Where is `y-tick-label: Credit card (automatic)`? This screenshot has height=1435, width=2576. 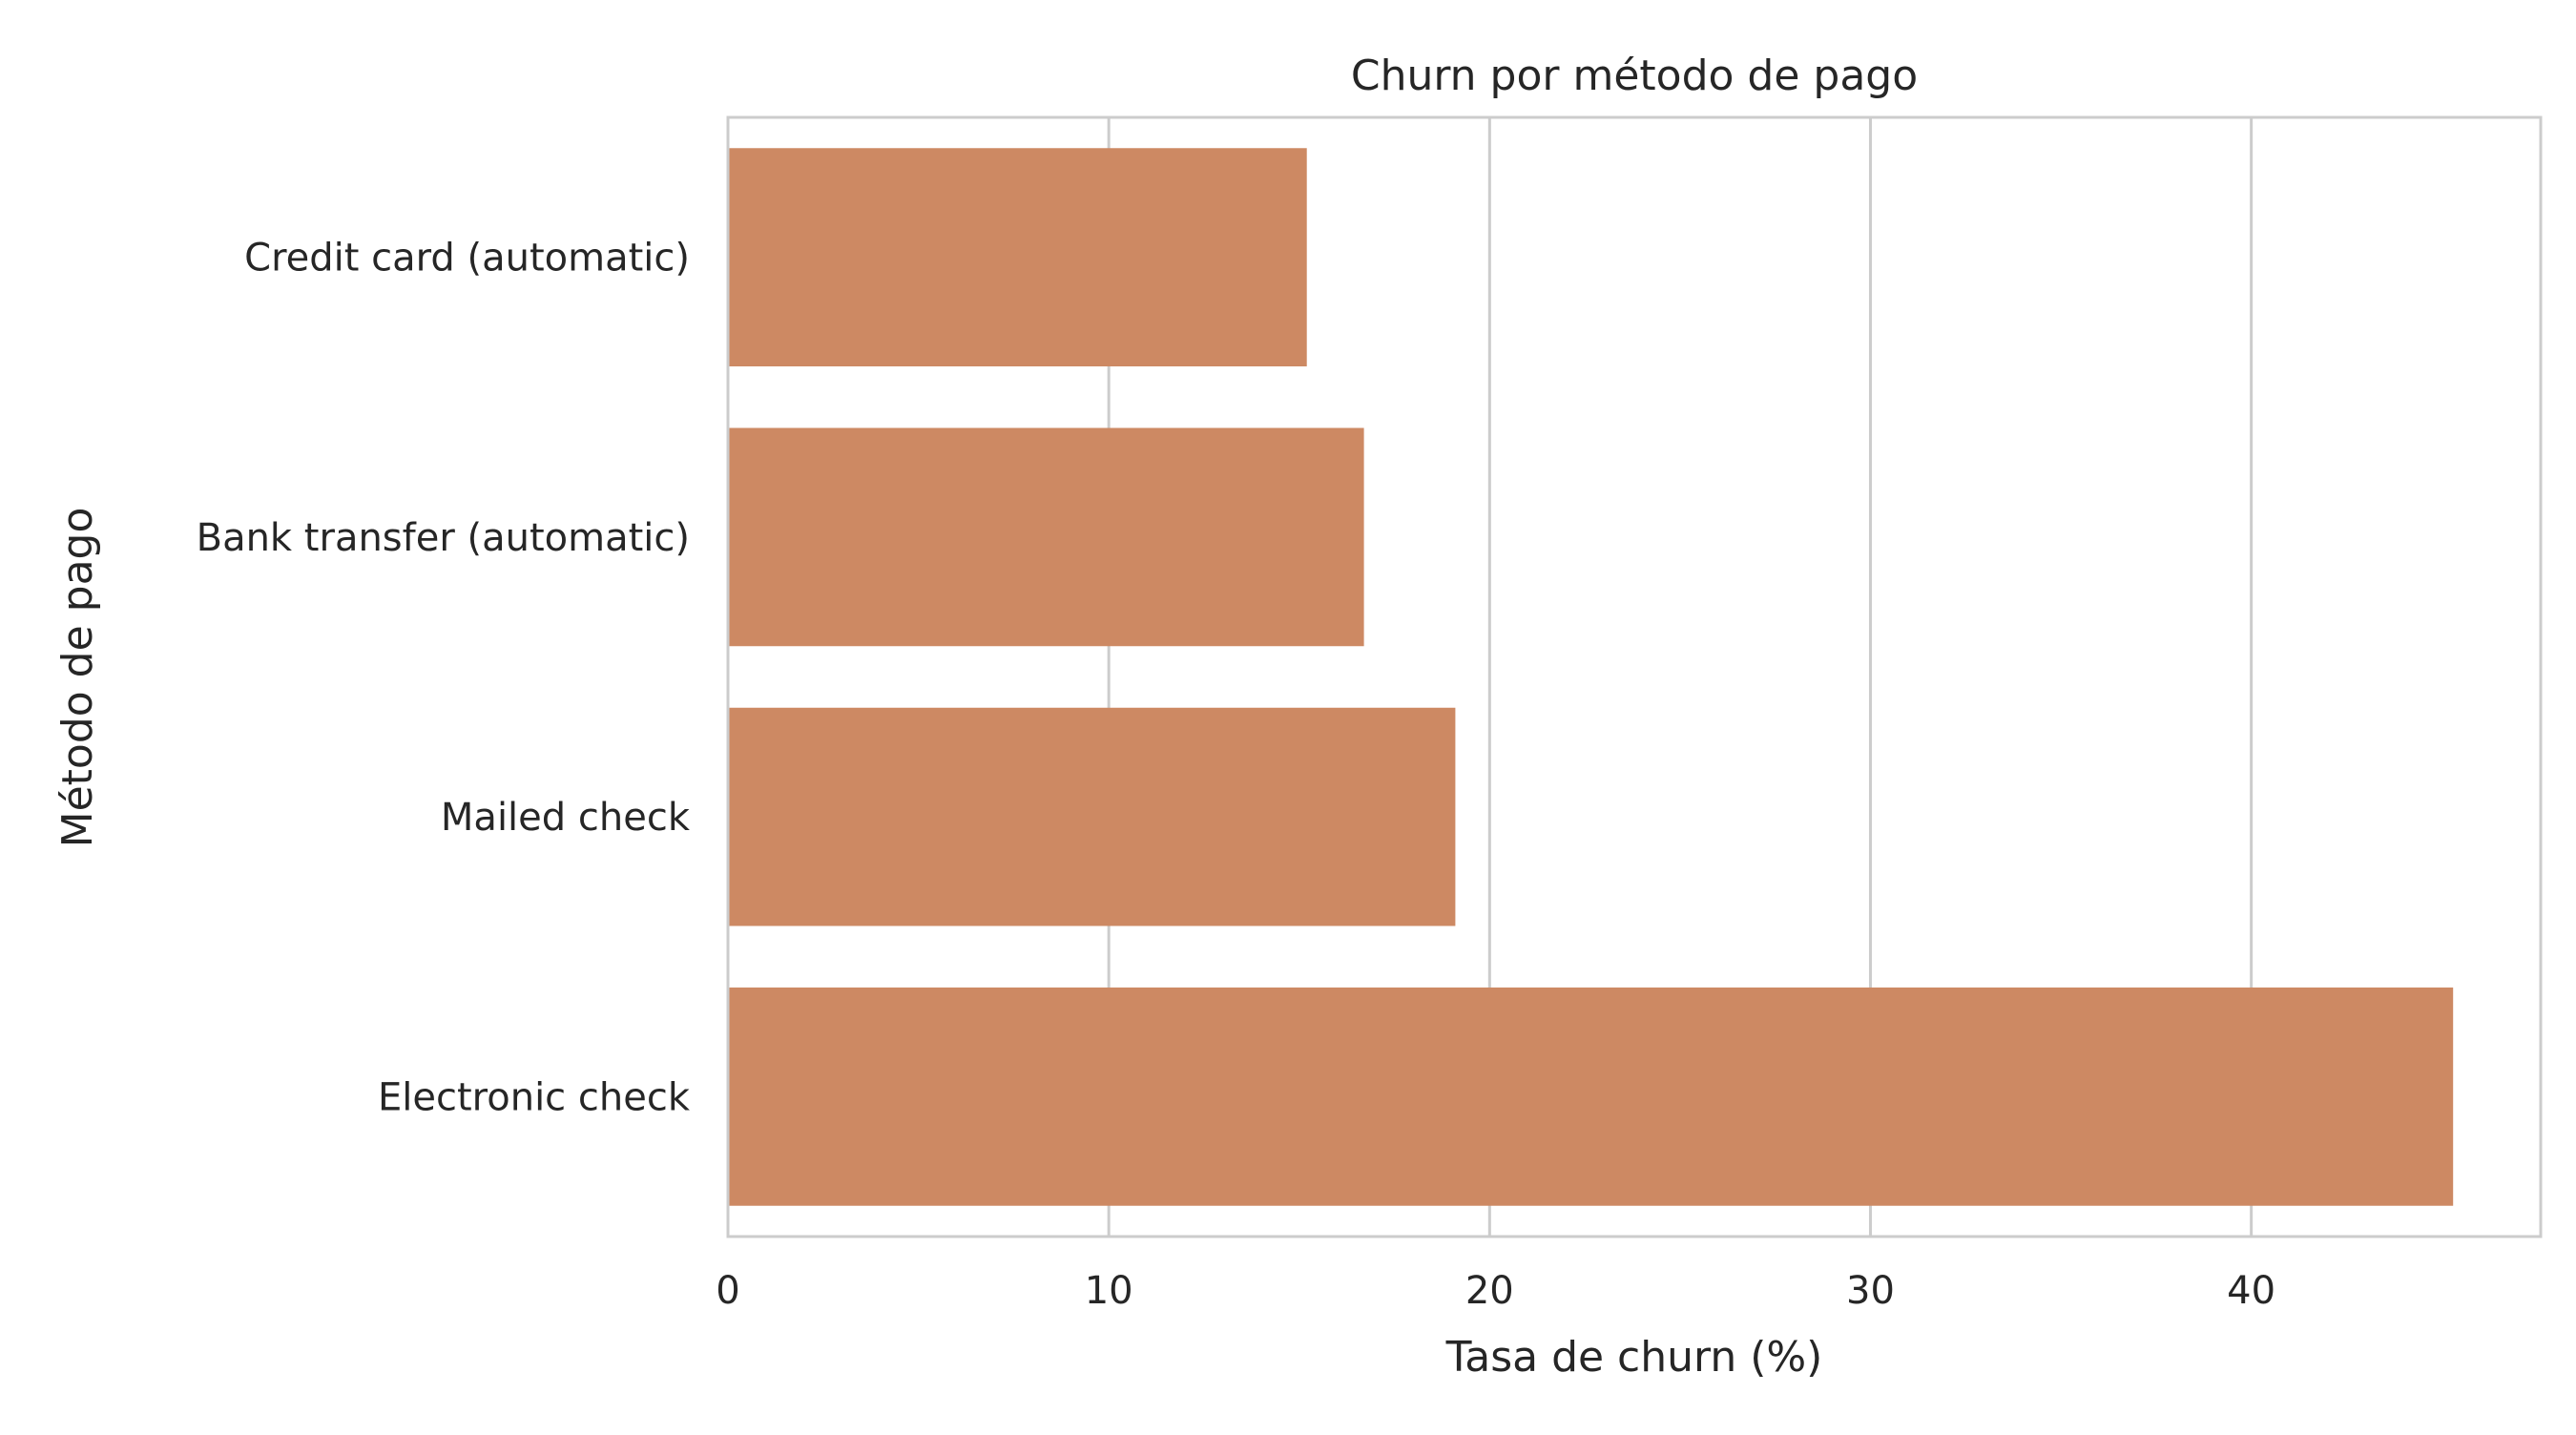 y-tick-label: Credit card (automatic) is located at coordinates (467, 259).